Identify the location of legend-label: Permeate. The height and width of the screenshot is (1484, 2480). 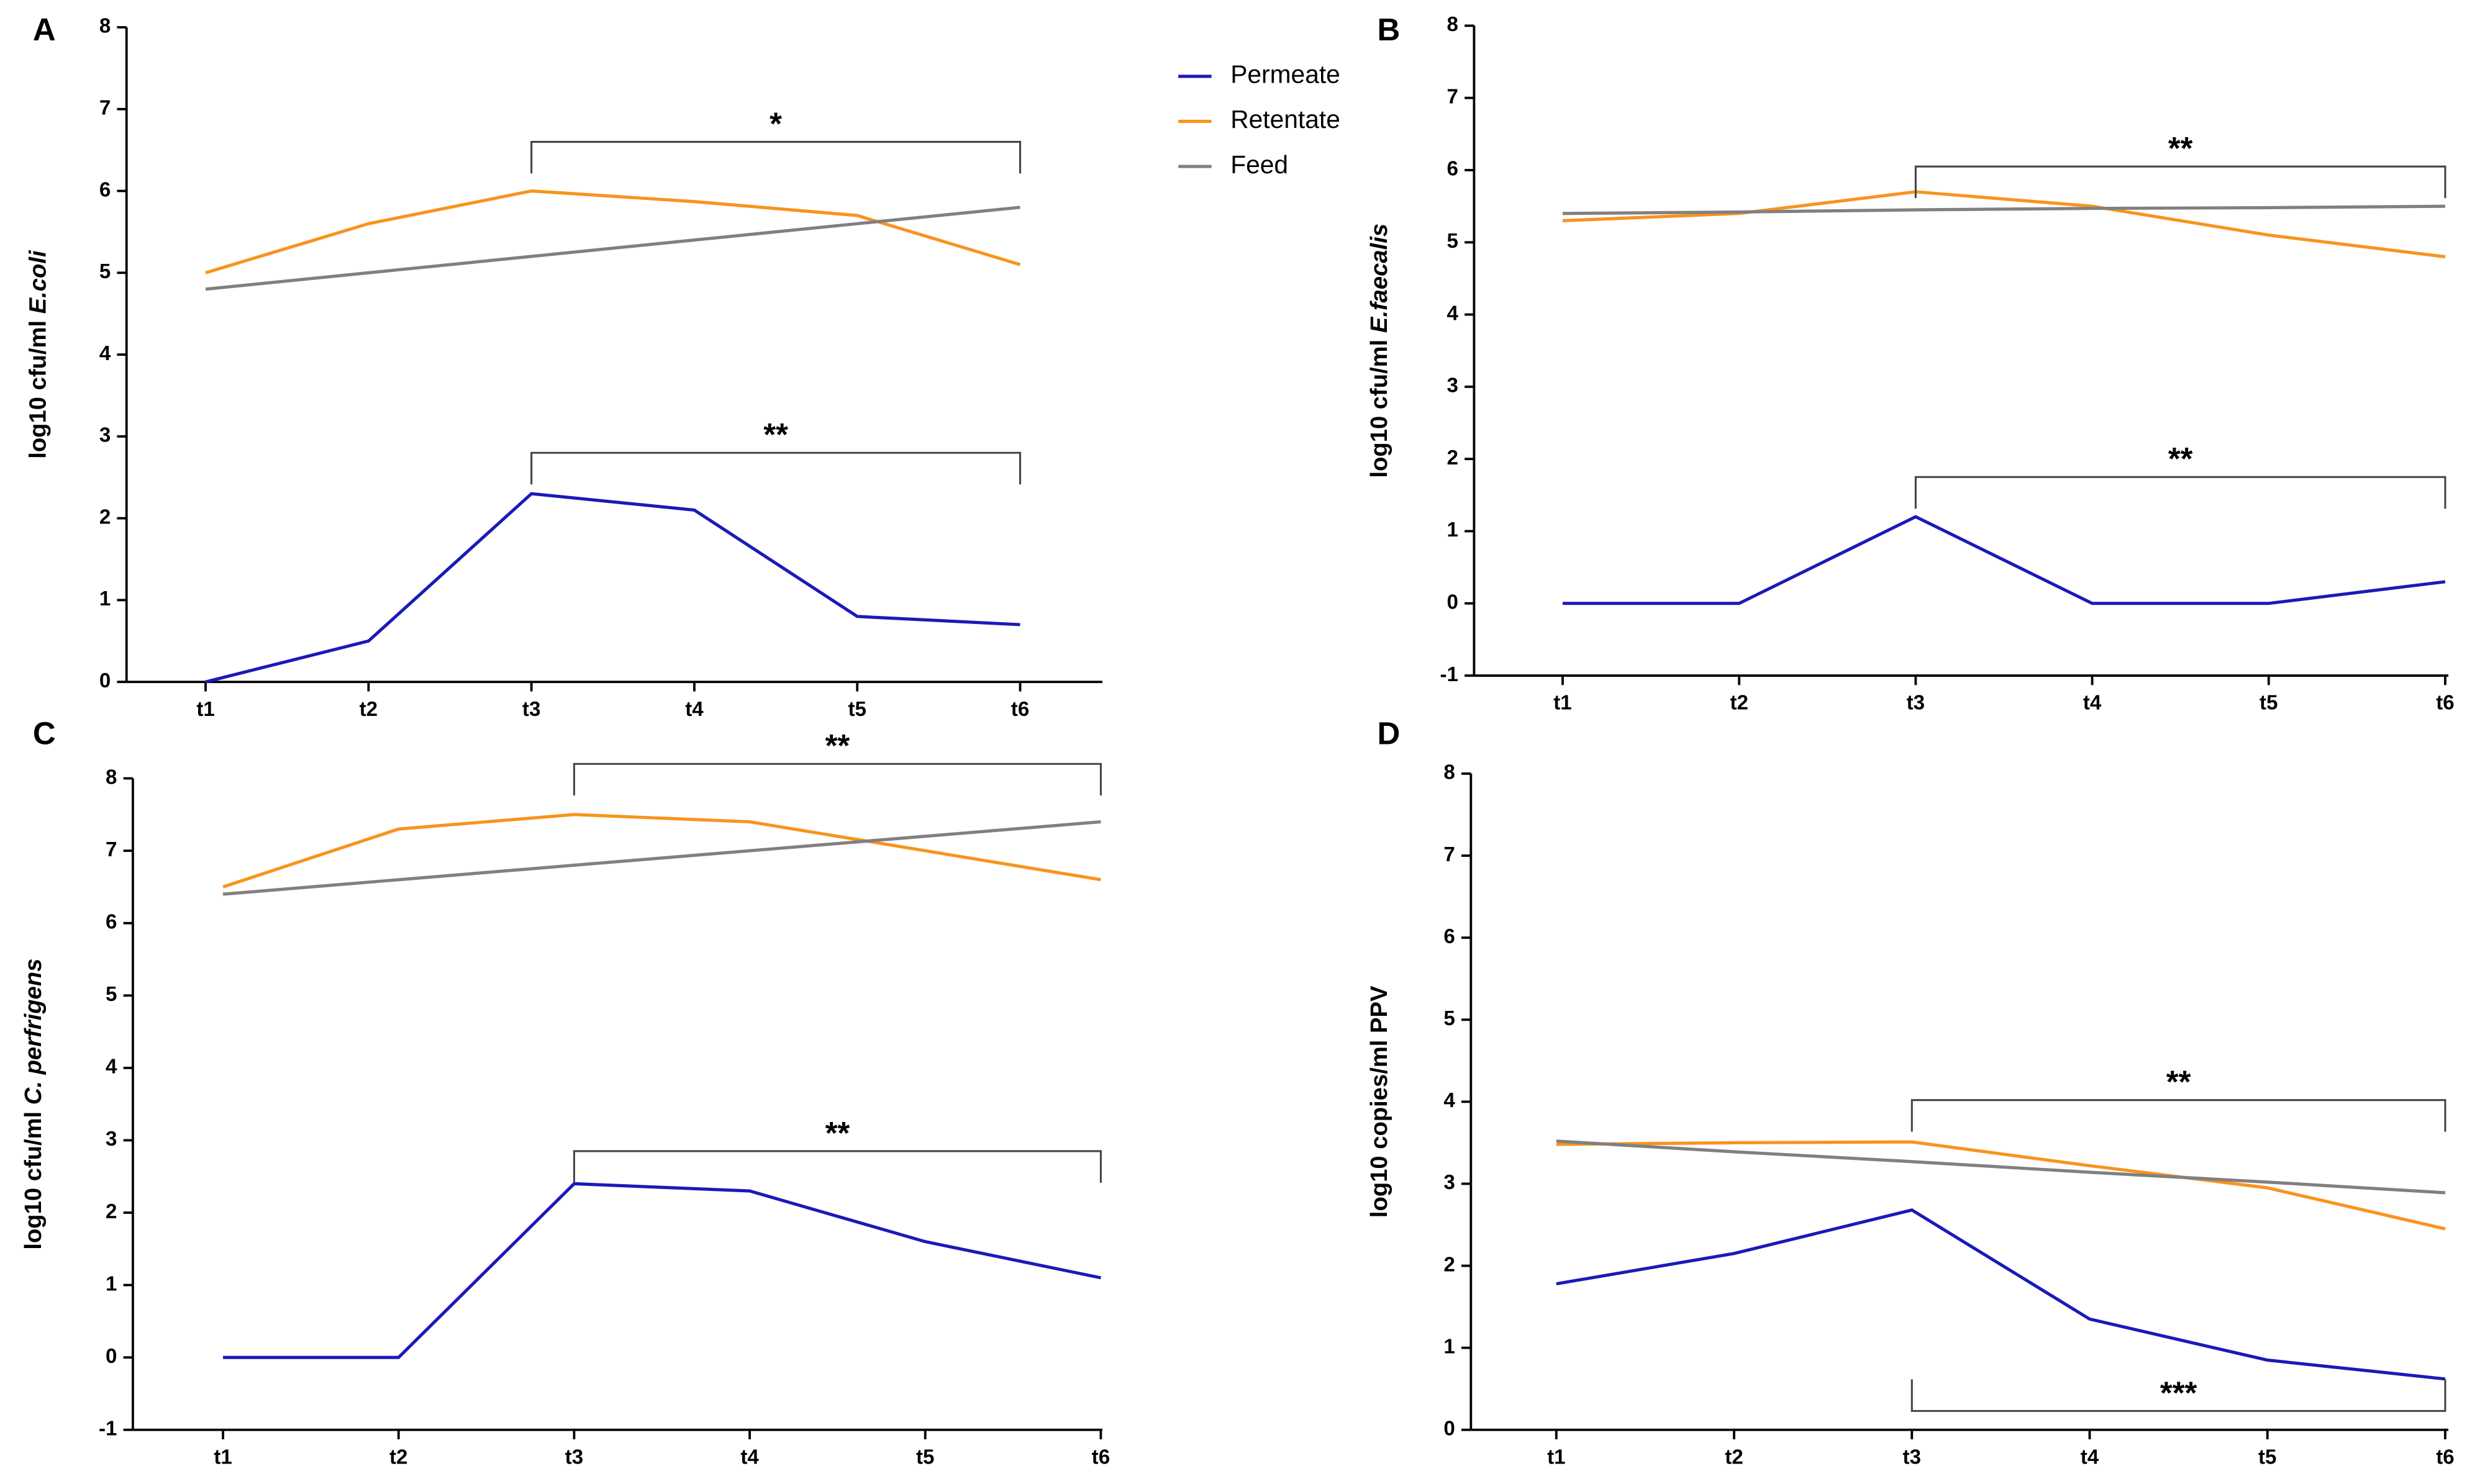
(1285, 74).